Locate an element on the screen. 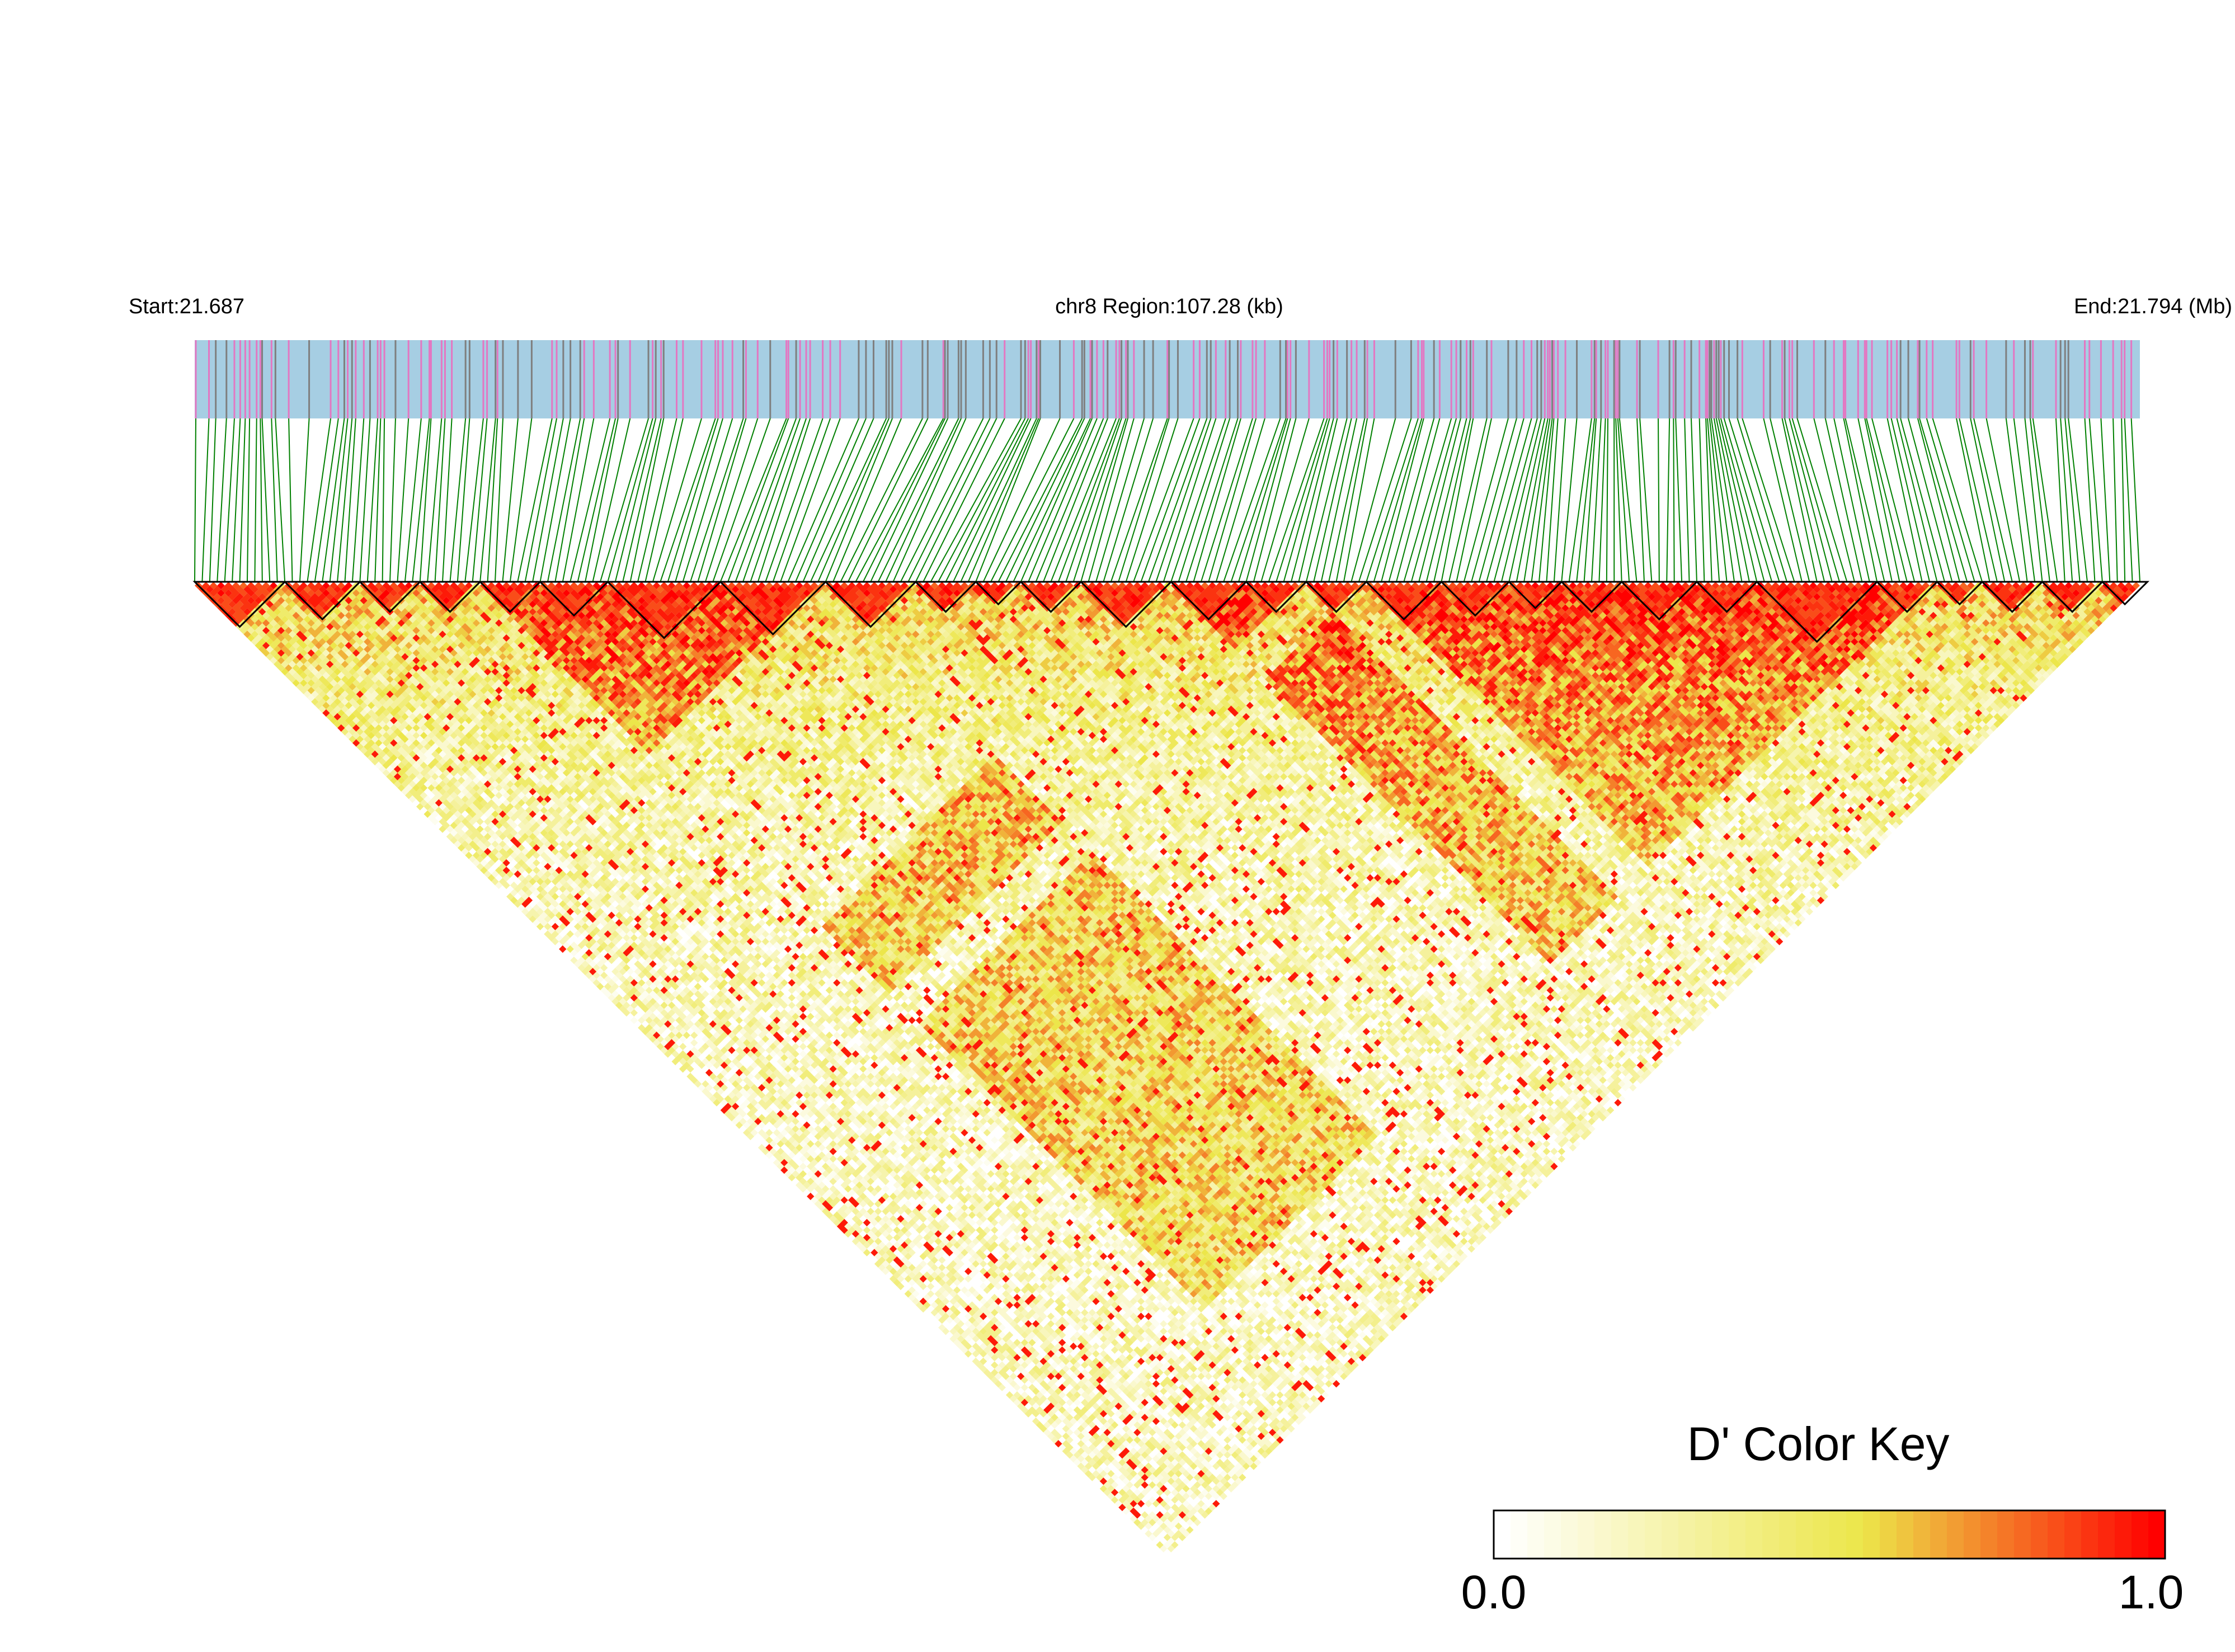 The width and height of the screenshot is (2235, 1652). region-title: chr8 Region:107.28 (kb) is located at coordinates (1169, 306).